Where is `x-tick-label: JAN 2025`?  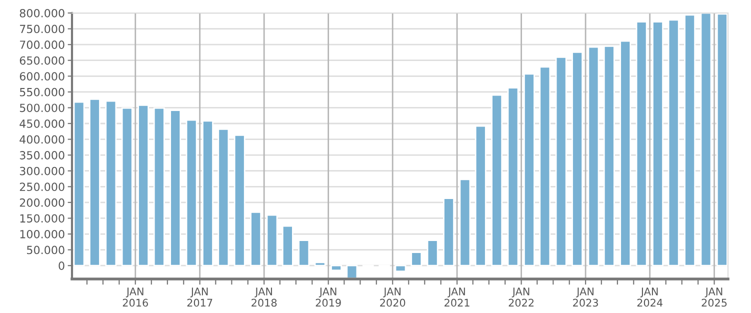
x-tick-label: JAN 2025 is located at coordinates (714, 297).